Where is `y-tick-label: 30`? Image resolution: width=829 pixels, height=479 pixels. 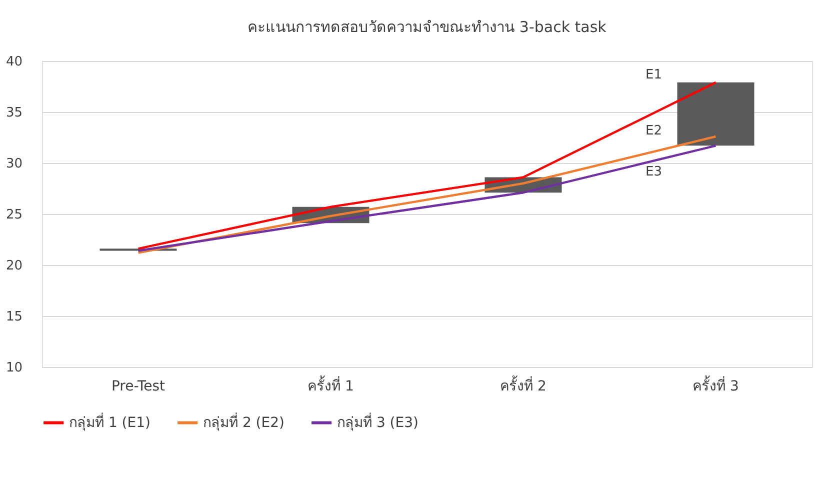
y-tick-label: 30 is located at coordinates (14, 164).